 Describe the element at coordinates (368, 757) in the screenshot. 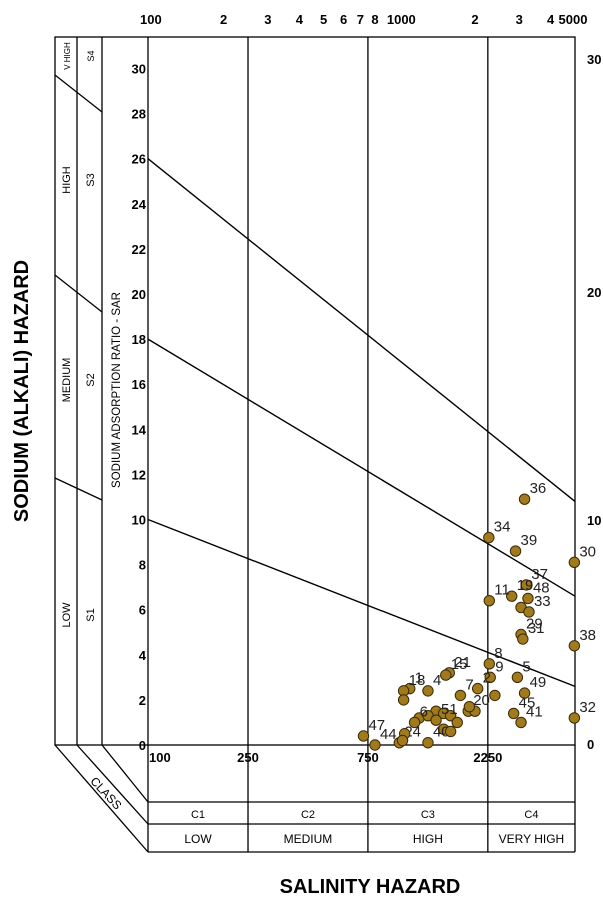

I see `bottom-tick-label: 750` at that location.